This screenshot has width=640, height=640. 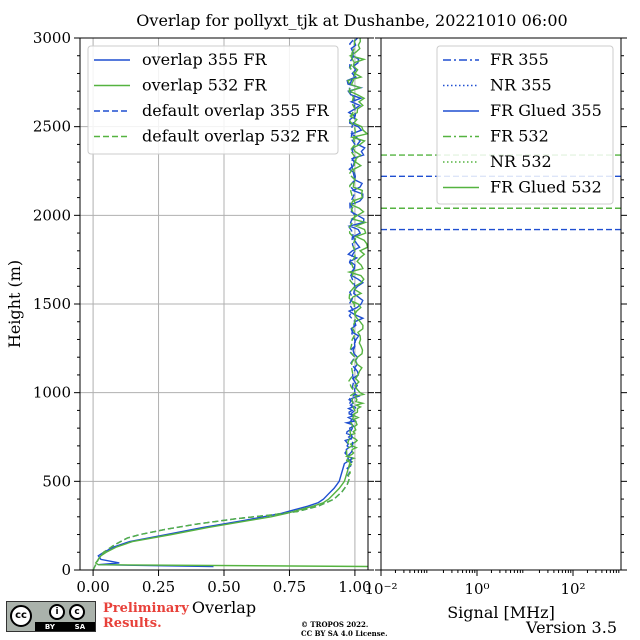 What do you see at coordinates (57, 612) in the screenshot?
I see `cc-by-icon: i` at bounding box center [57, 612].